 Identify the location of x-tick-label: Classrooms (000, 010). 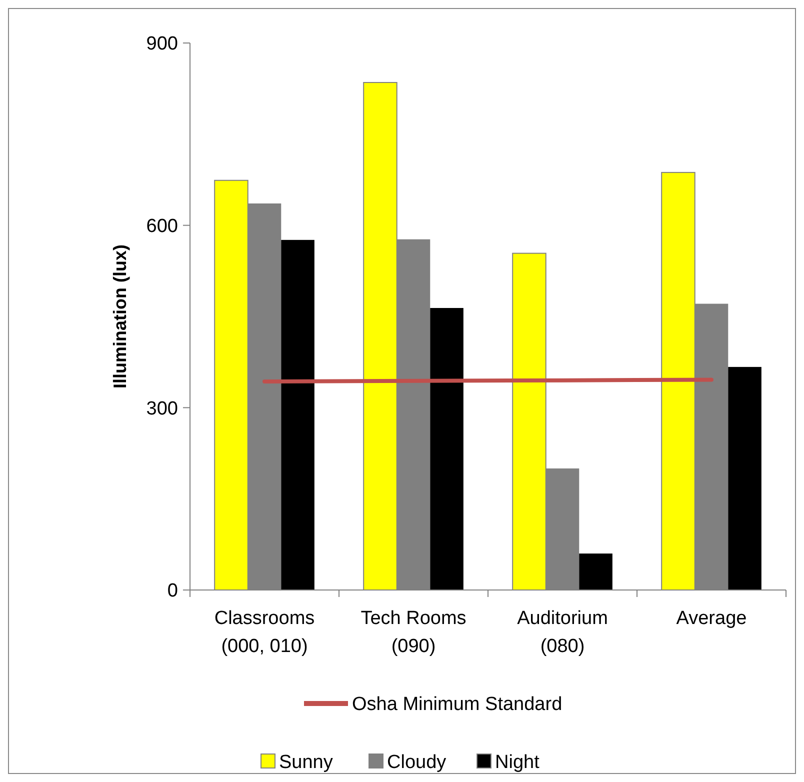
(264, 632).